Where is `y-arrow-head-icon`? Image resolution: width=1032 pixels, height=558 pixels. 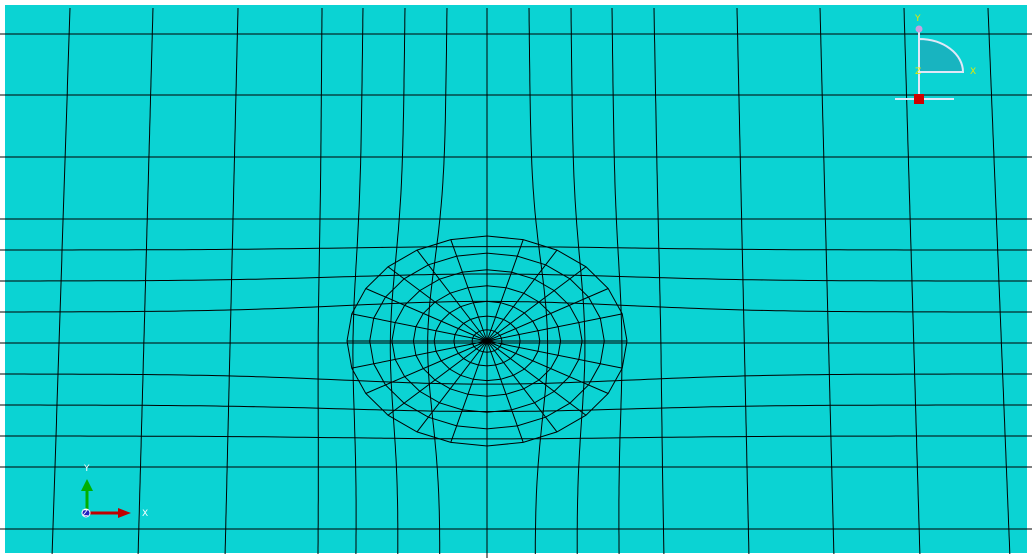
y-arrow-head-icon is located at coordinates (87, 485).